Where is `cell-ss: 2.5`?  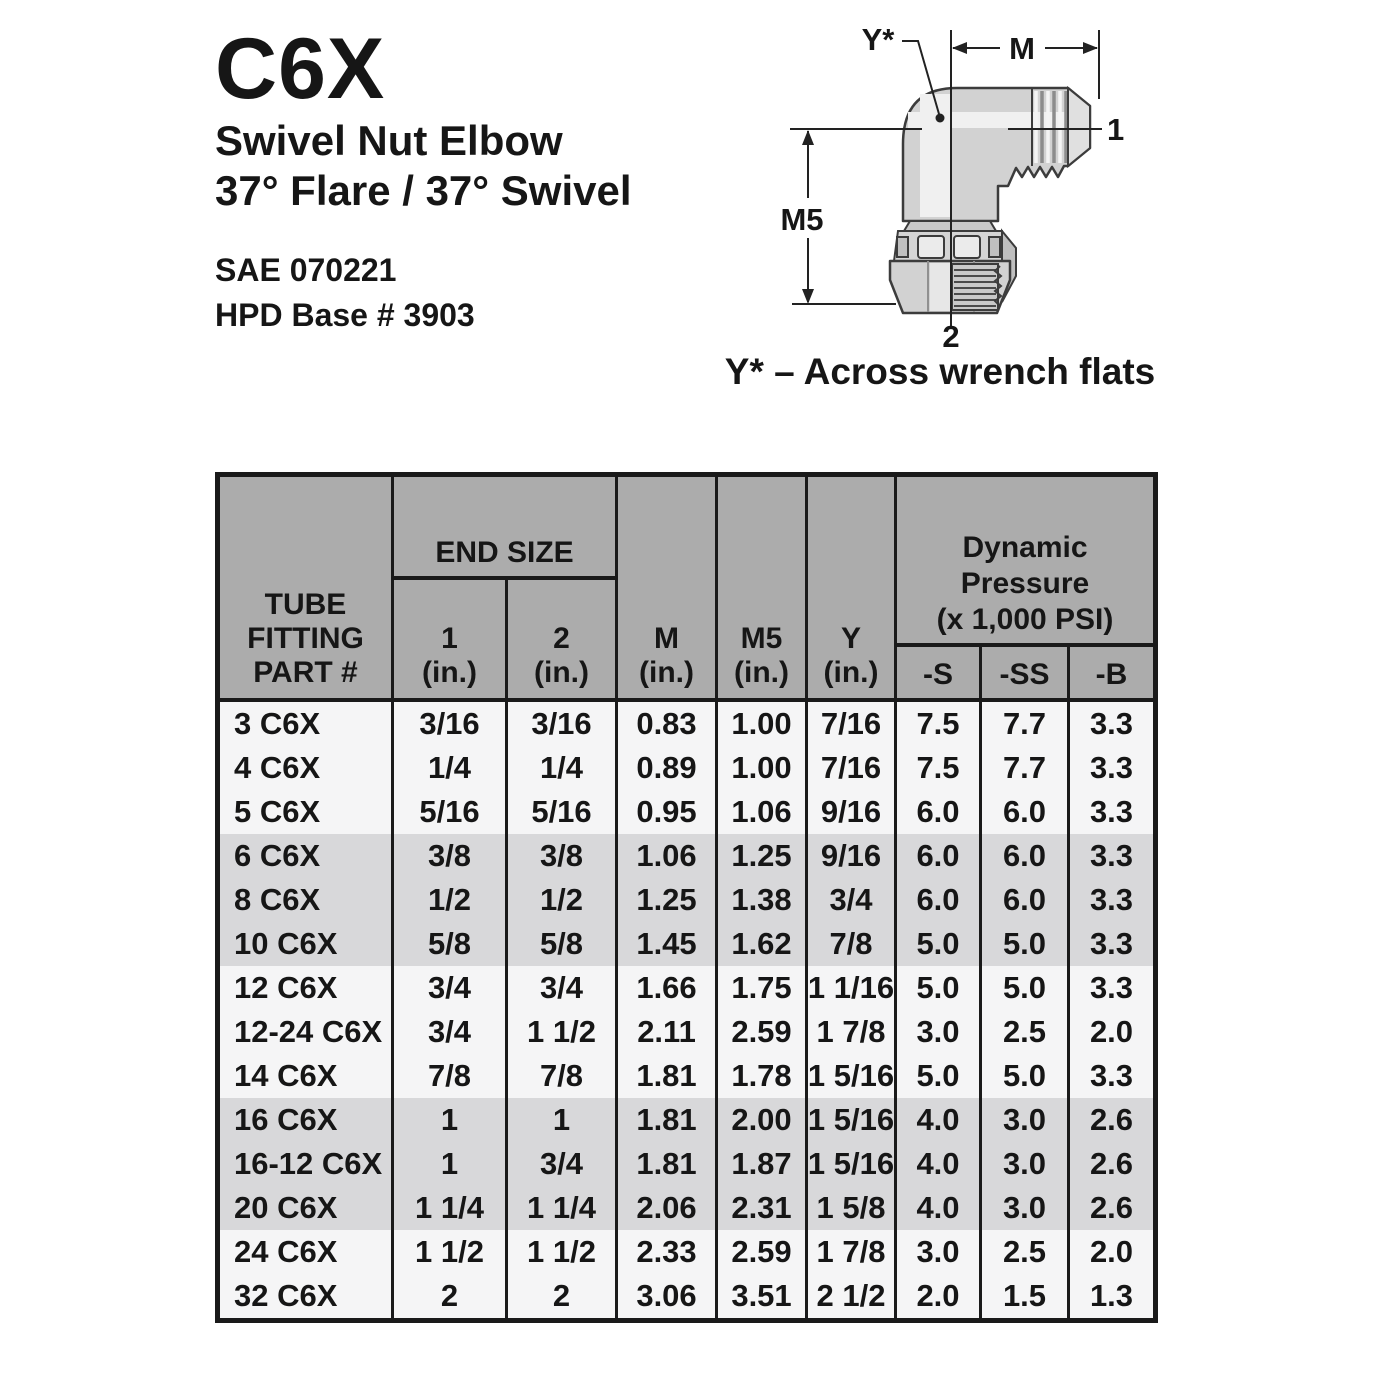
cell-ss: 2.5 is located at coordinates (1026, 1032).